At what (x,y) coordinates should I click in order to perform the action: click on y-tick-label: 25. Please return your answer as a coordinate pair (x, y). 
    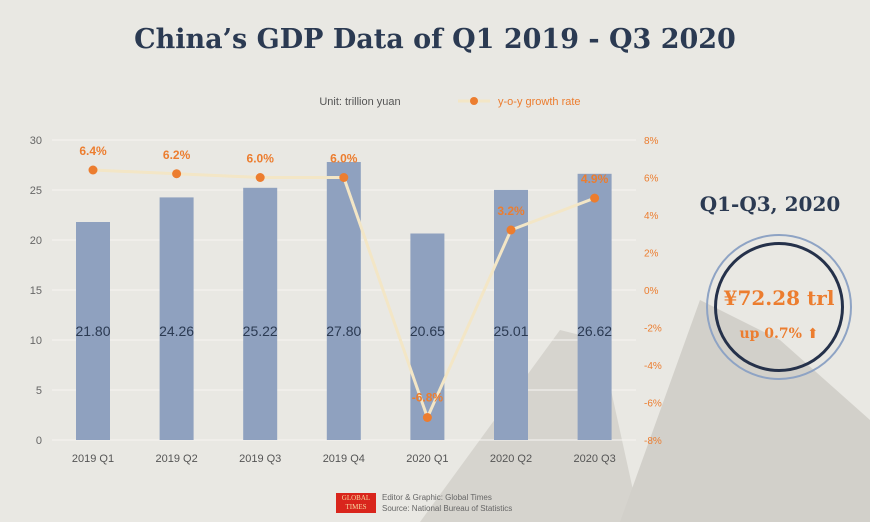
    Looking at the image, I should click on (36, 191).